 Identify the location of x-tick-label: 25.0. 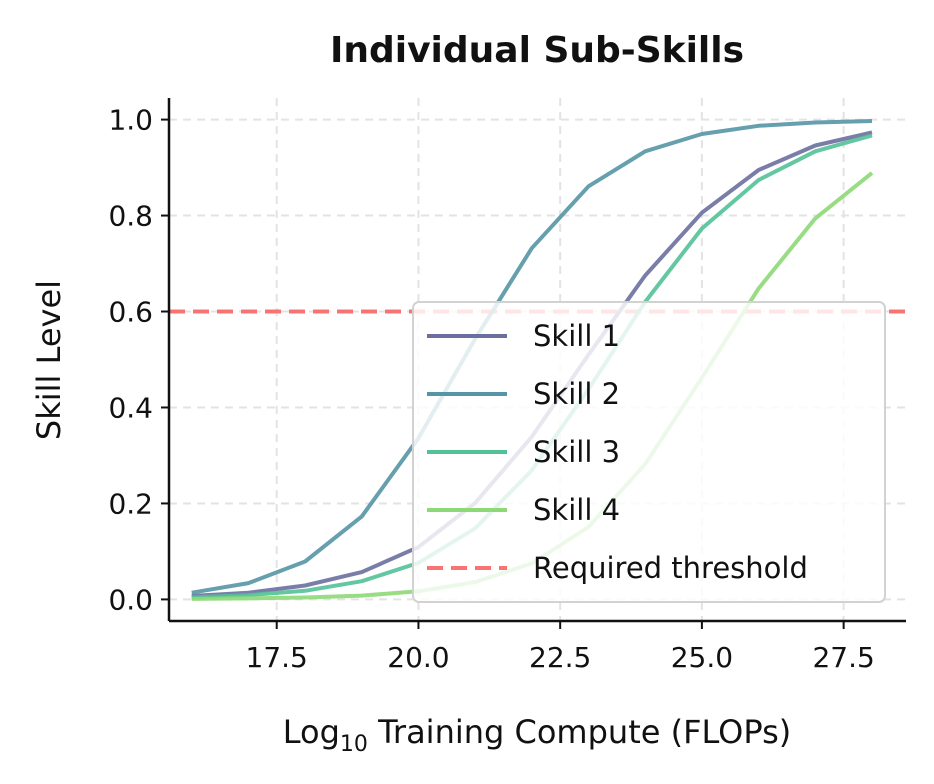
(702, 657).